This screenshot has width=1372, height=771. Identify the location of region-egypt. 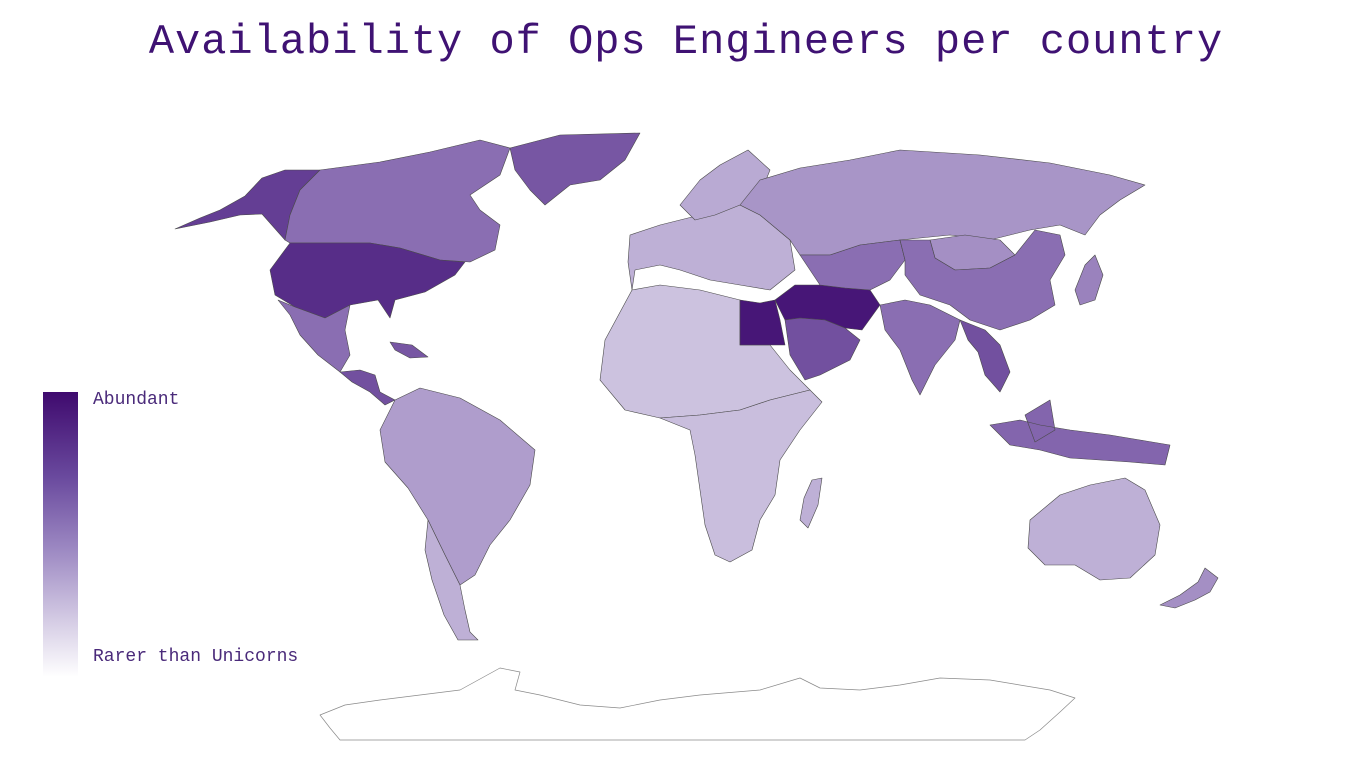
(762, 322).